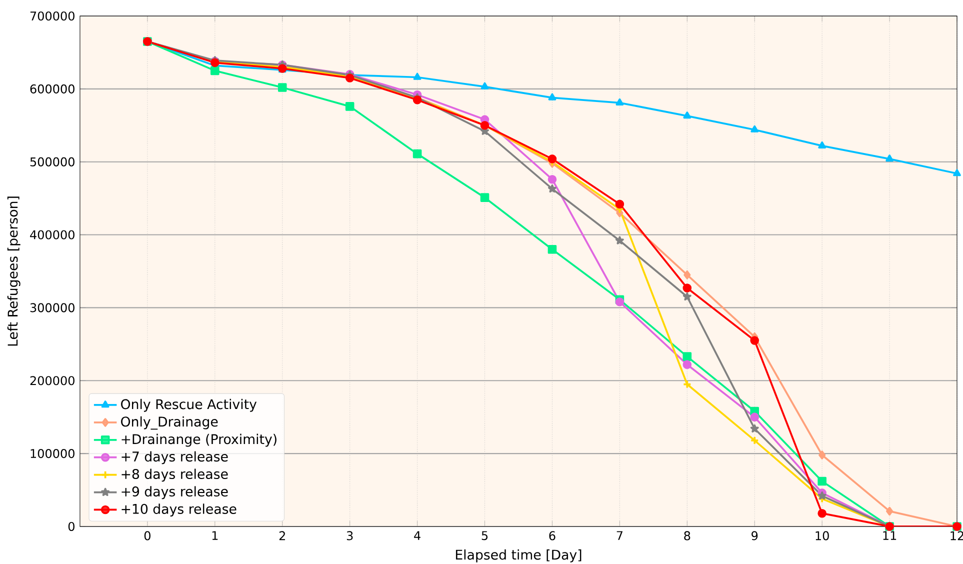 The width and height of the screenshot is (963, 564). What do you see at coordinates (619, 535) in the screenshot?
I see `x-tick-label: 7` at bounding box center [619, 535].